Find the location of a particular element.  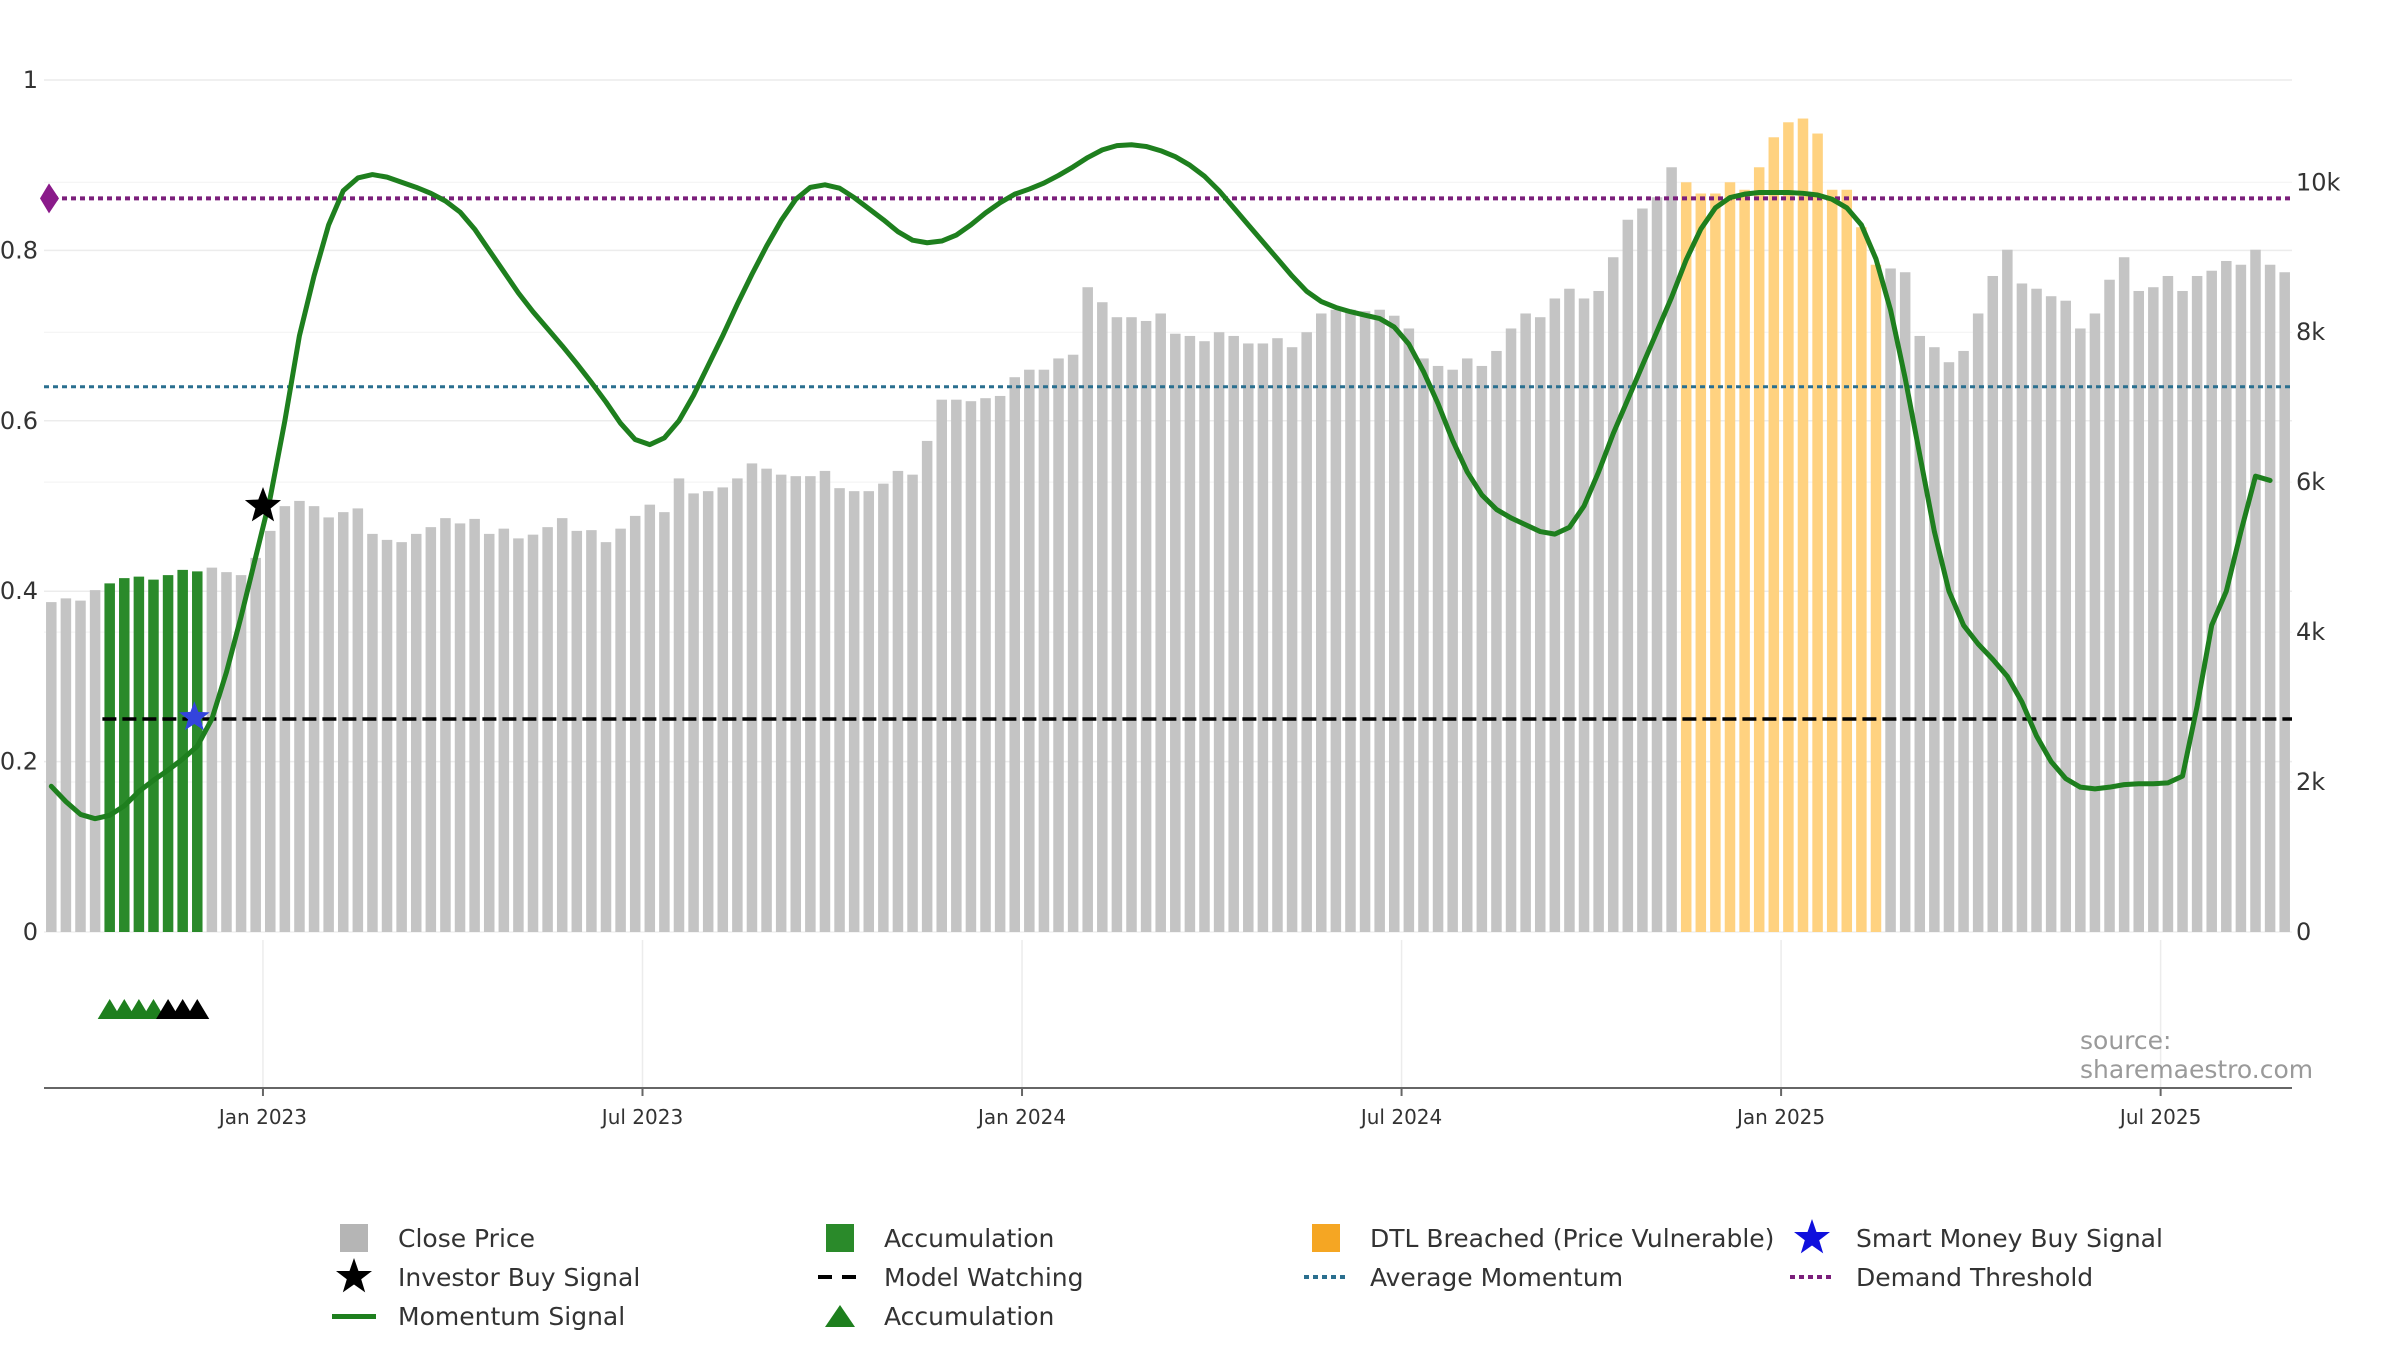

right-axis-tick-label: 8k is located at coordinates (2310, 332).